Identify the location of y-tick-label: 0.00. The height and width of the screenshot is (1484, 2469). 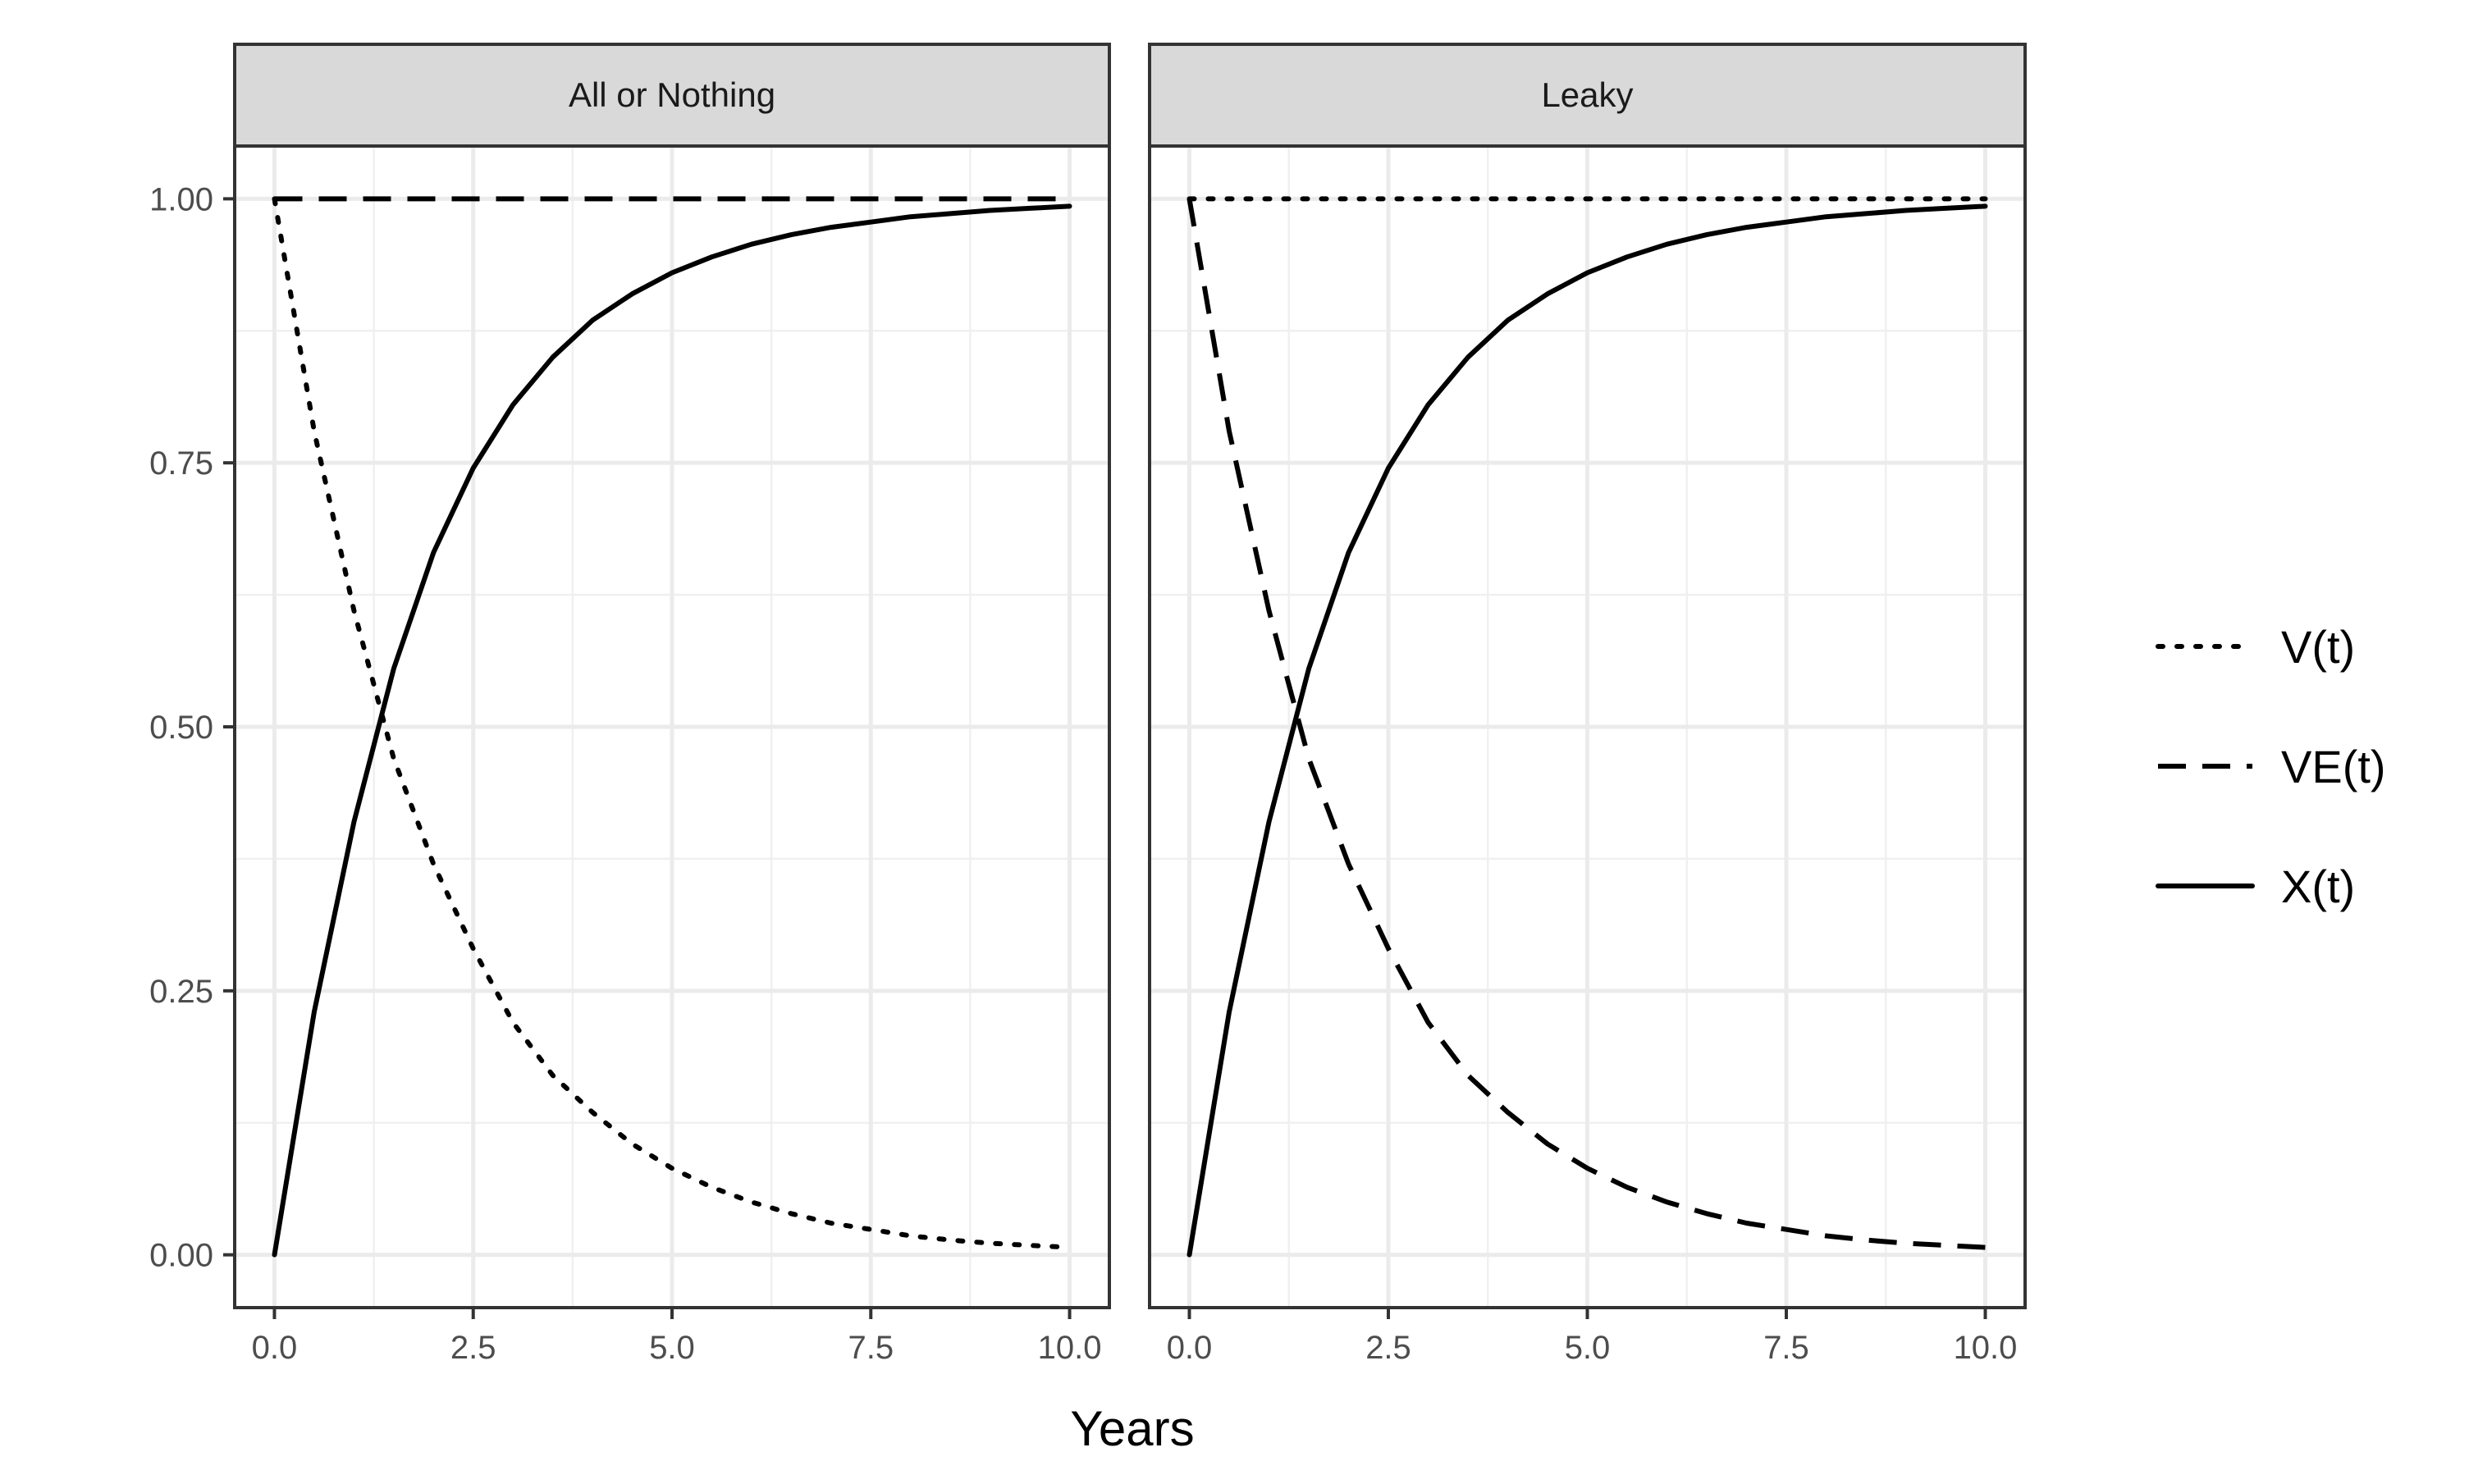
(181, 1256).